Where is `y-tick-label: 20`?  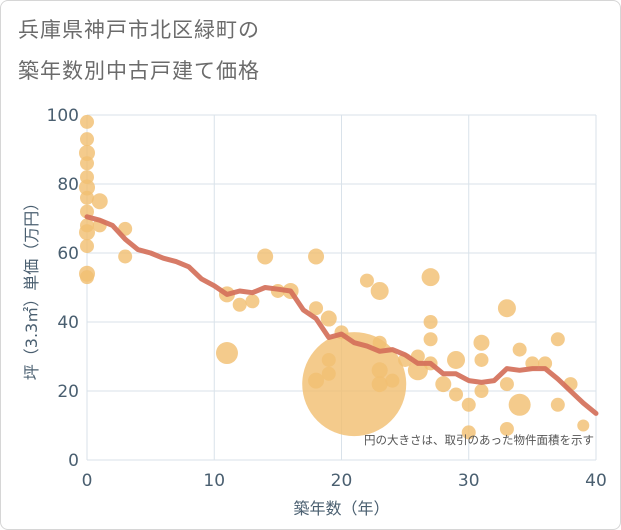
y-tick-label: 20 is located at coordinates (68, 392).